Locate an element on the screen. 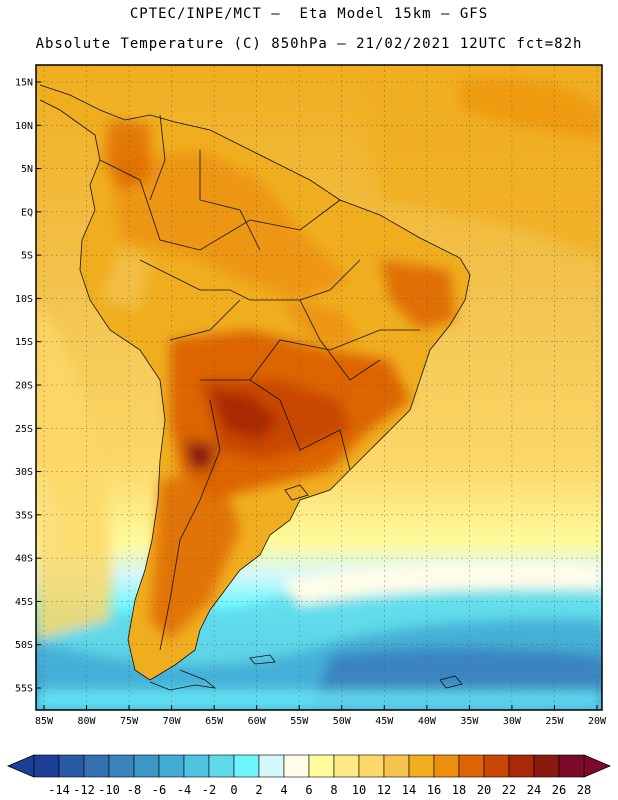 The width and height of the screenshot is (618, 800). lon-label: 50W is located at coordinates (342, 721).